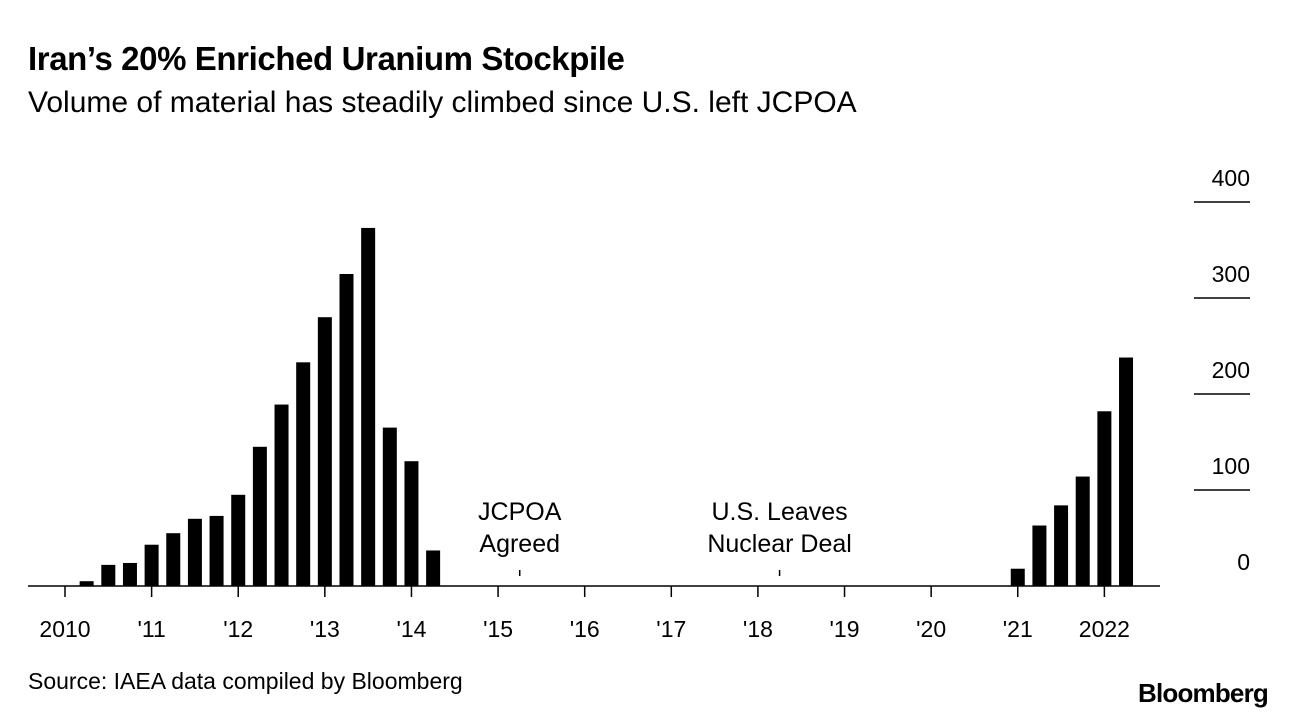 The width and height of the screenshot is (1296, 720). Describe the element at coordinates (498, 629) in the screenshot. I see `x-tick-label: '15` at that location.